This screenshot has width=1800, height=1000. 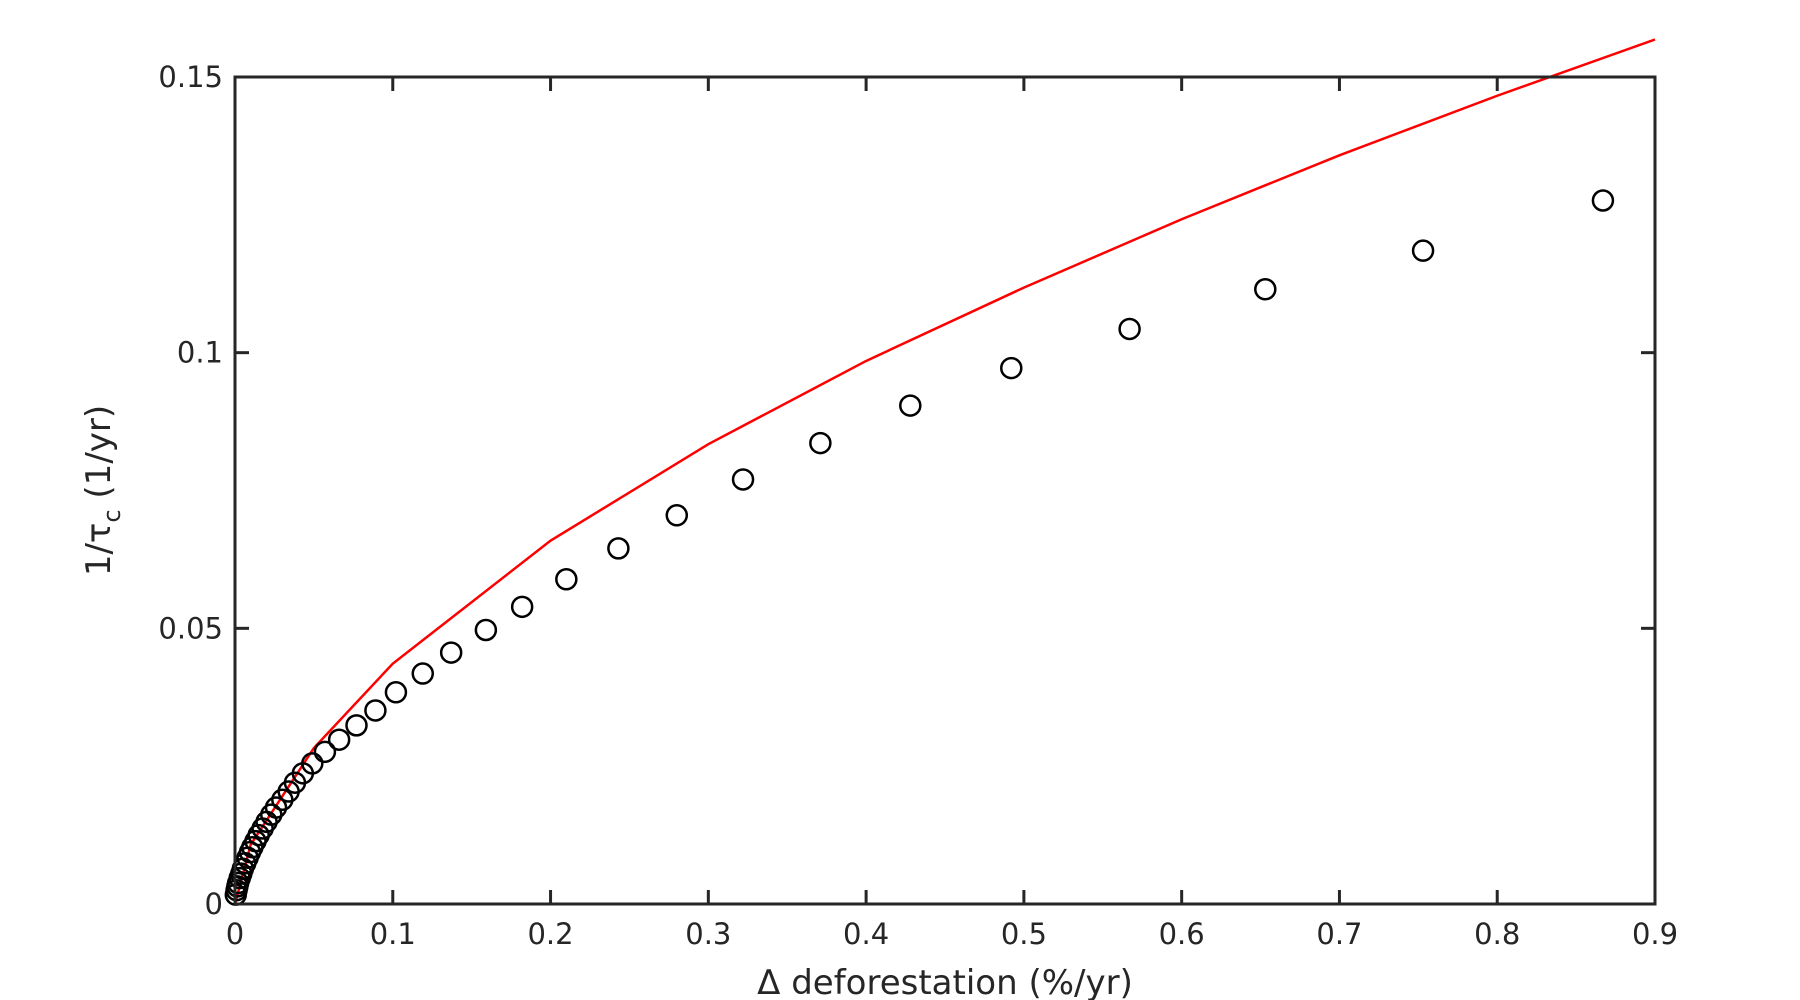 What do you see at coordinates (1497, 934) in the screenshot?
I see `x-tick-label: 0.8` at bounding box center [1497, 934].